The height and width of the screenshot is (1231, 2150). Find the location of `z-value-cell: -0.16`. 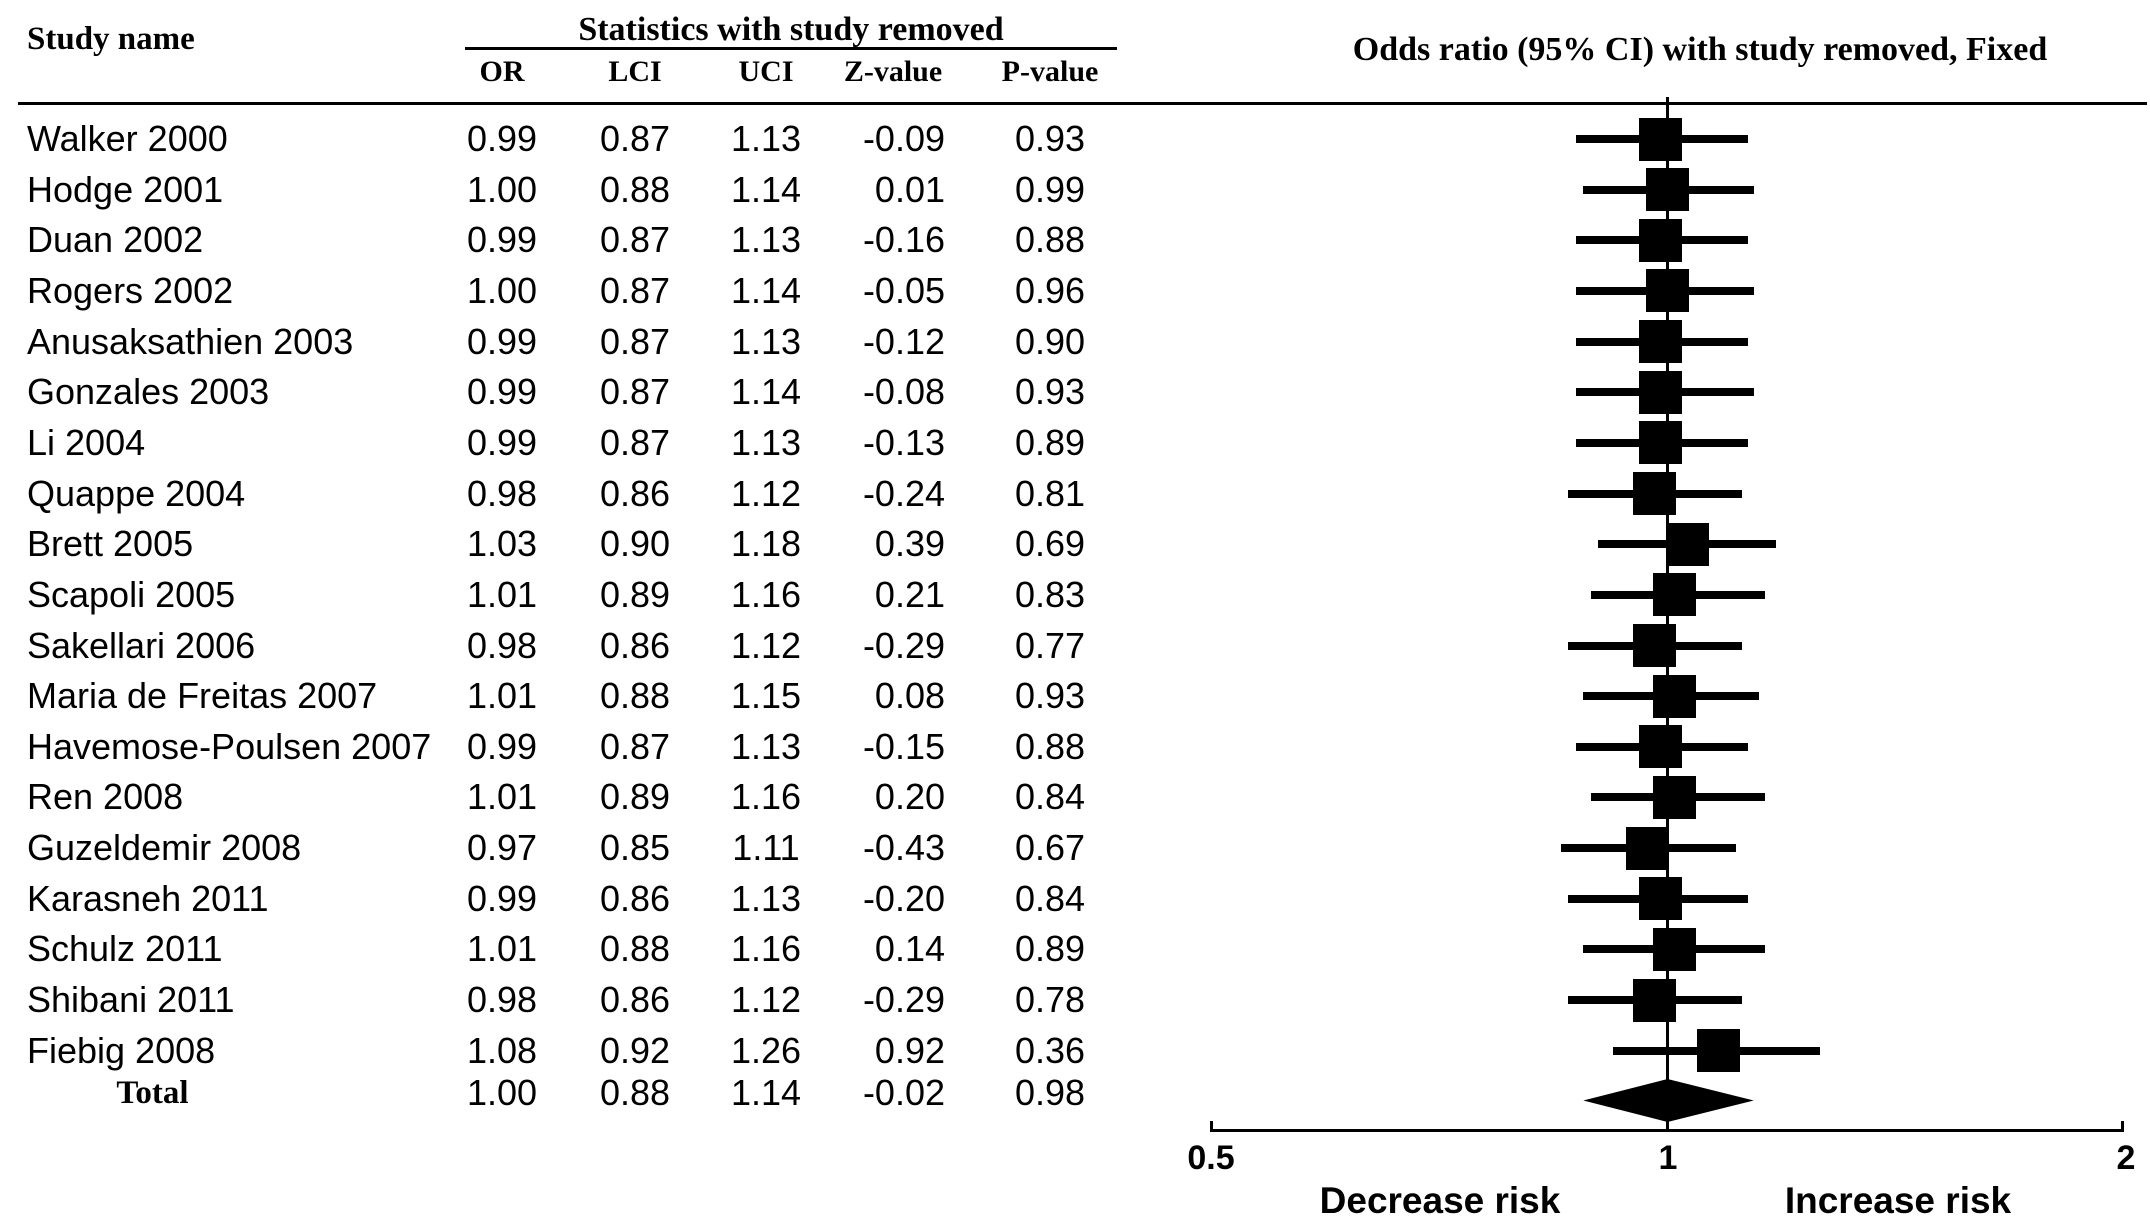

z-value-cell: -0.16 is located at coordinates (903, 240).